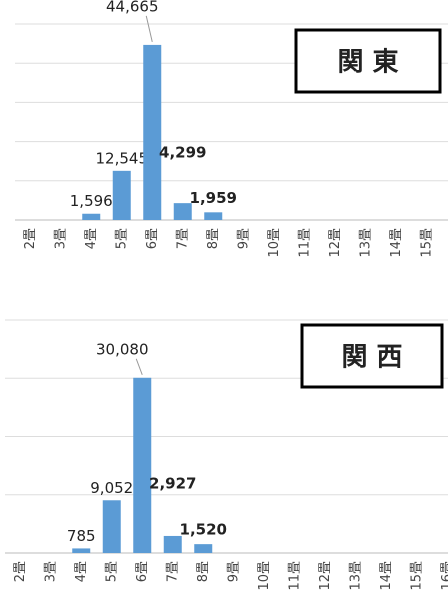  What do you see at coordinates (444, 576) in the screenshot?
I see `x-tick-label: 16畳` at bounding box center [444, 576].